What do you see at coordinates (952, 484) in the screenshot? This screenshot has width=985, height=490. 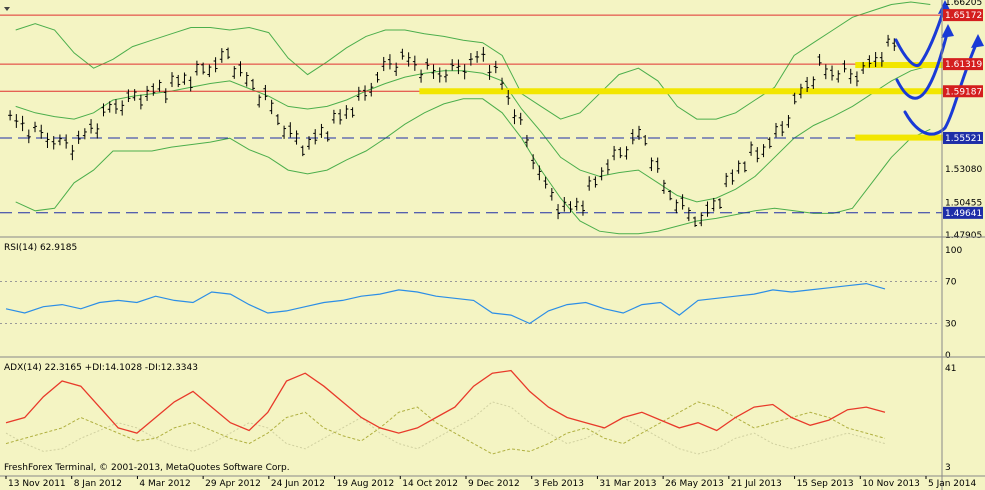 I see `time-tick-label: 5 Jan 2014` at bounding box center [952, 484].